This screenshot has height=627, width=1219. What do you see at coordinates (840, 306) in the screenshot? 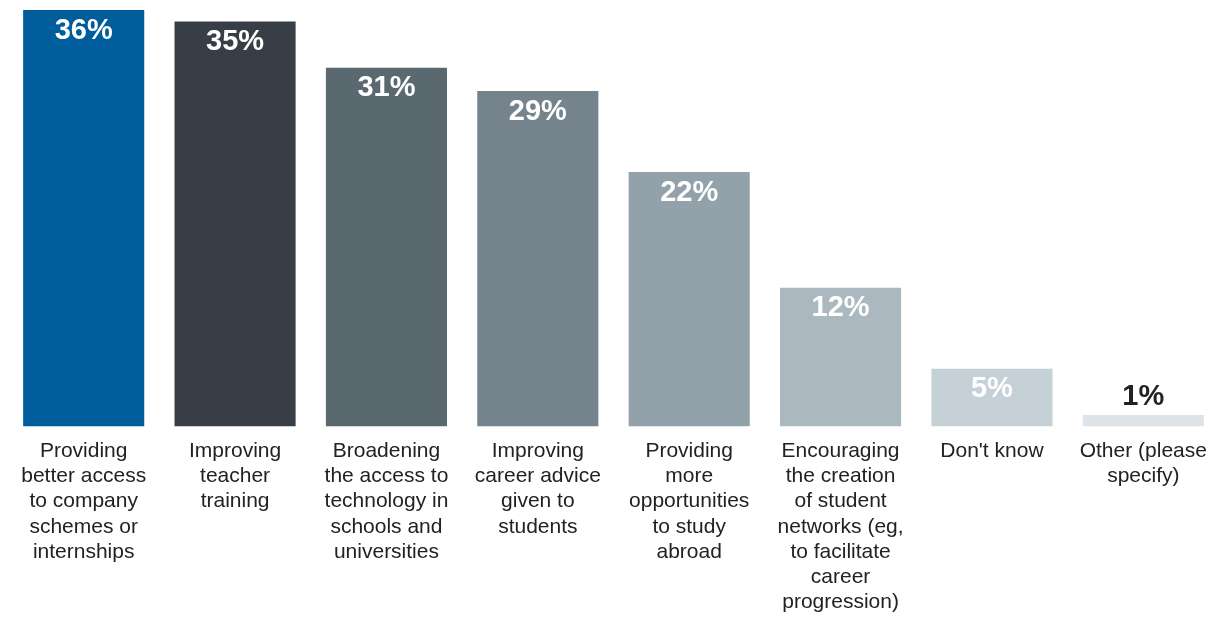
I see `data-label: 12%` at bounding box center [840, 306].